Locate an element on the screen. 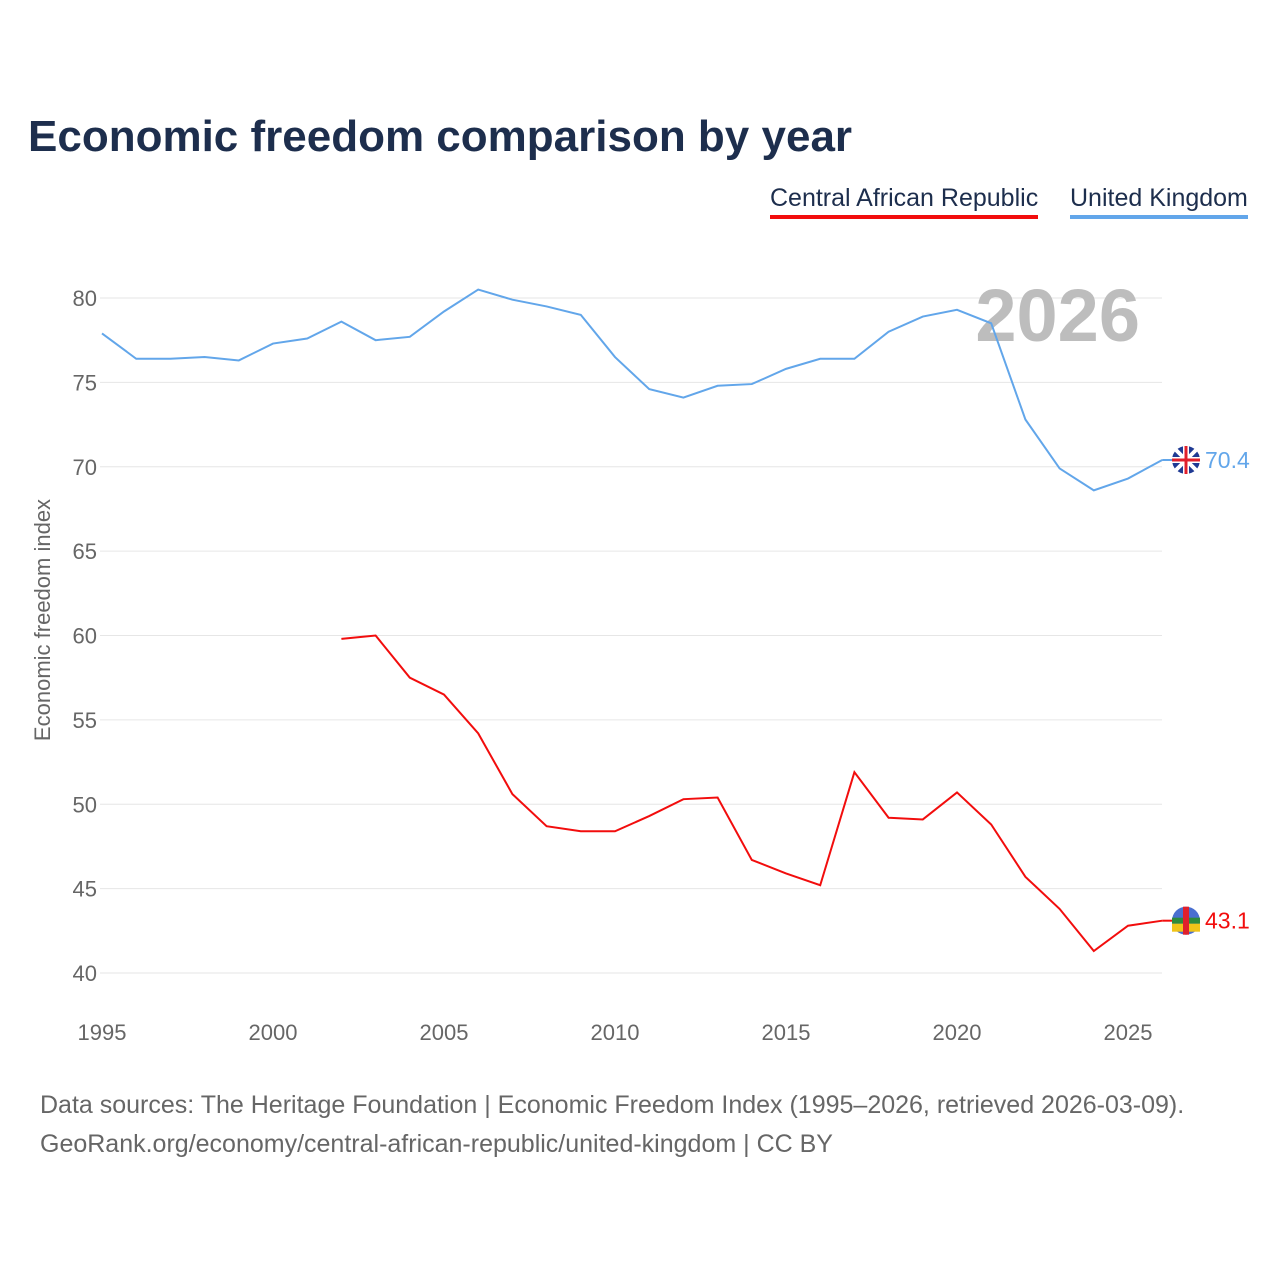 The height and width of the screenshot is (1280, 1280). y-tick-label: 80 is located at coordinates (85, 298).